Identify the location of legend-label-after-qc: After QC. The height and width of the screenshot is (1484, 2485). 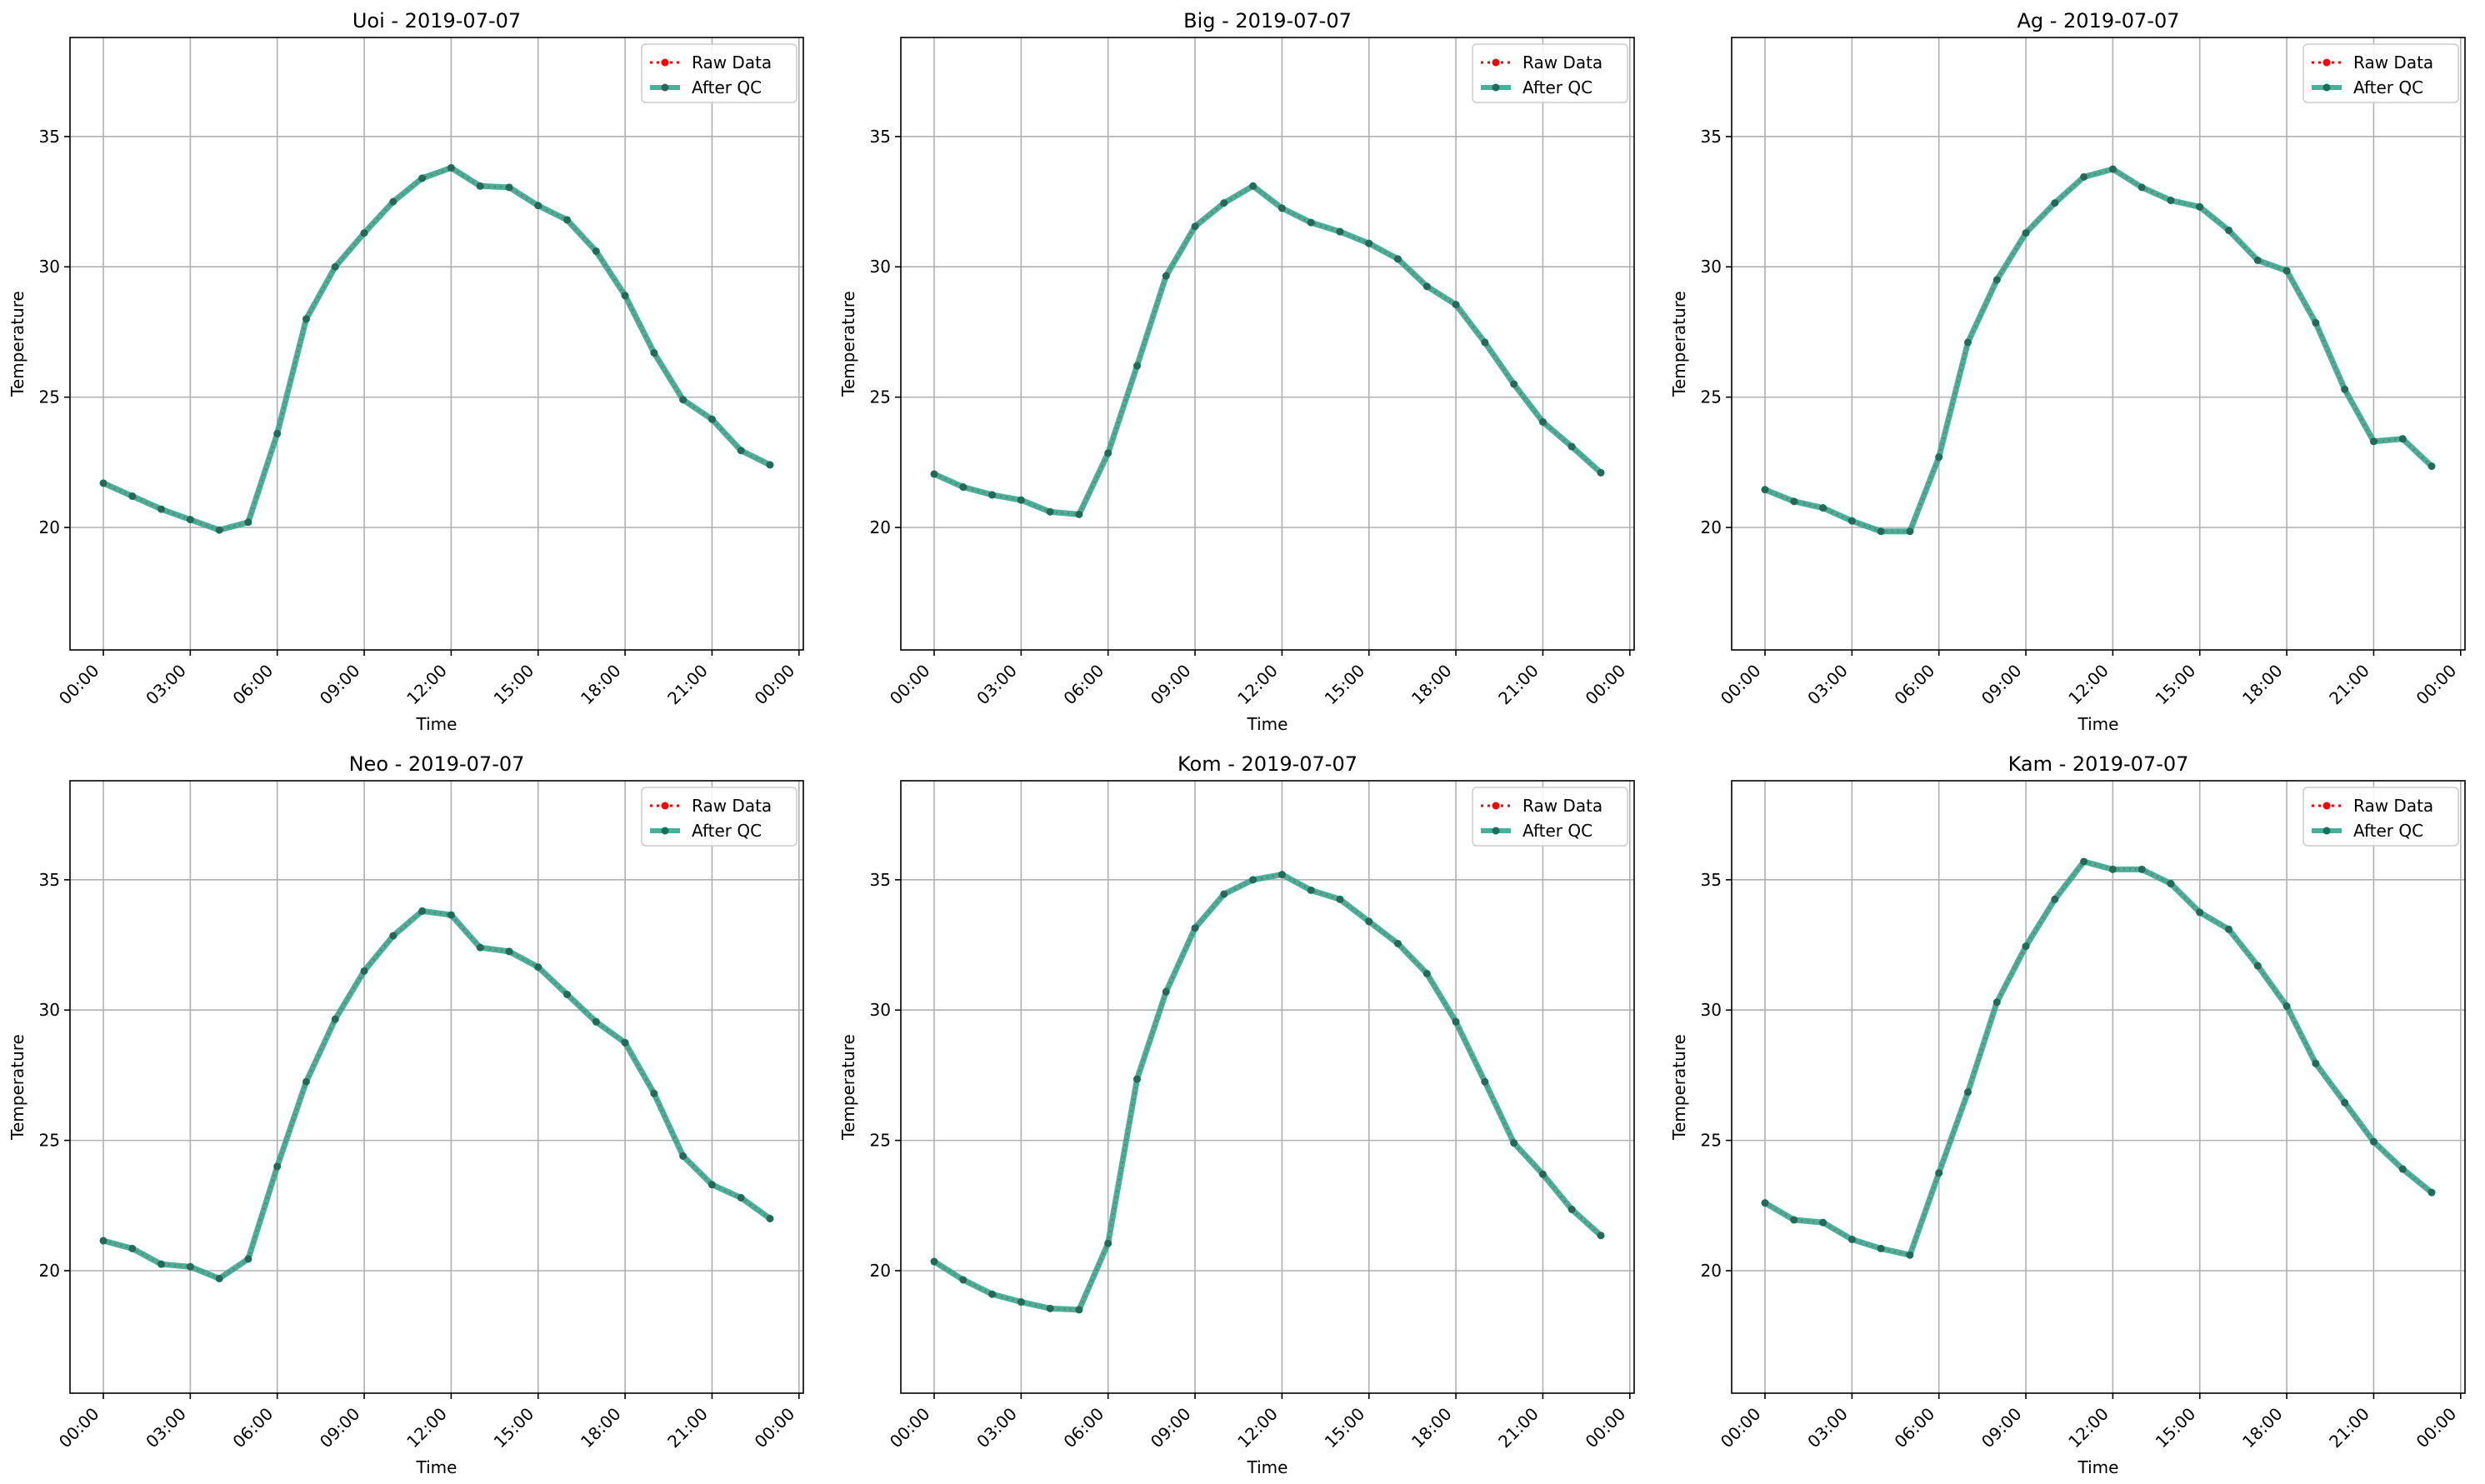
(727, 831).